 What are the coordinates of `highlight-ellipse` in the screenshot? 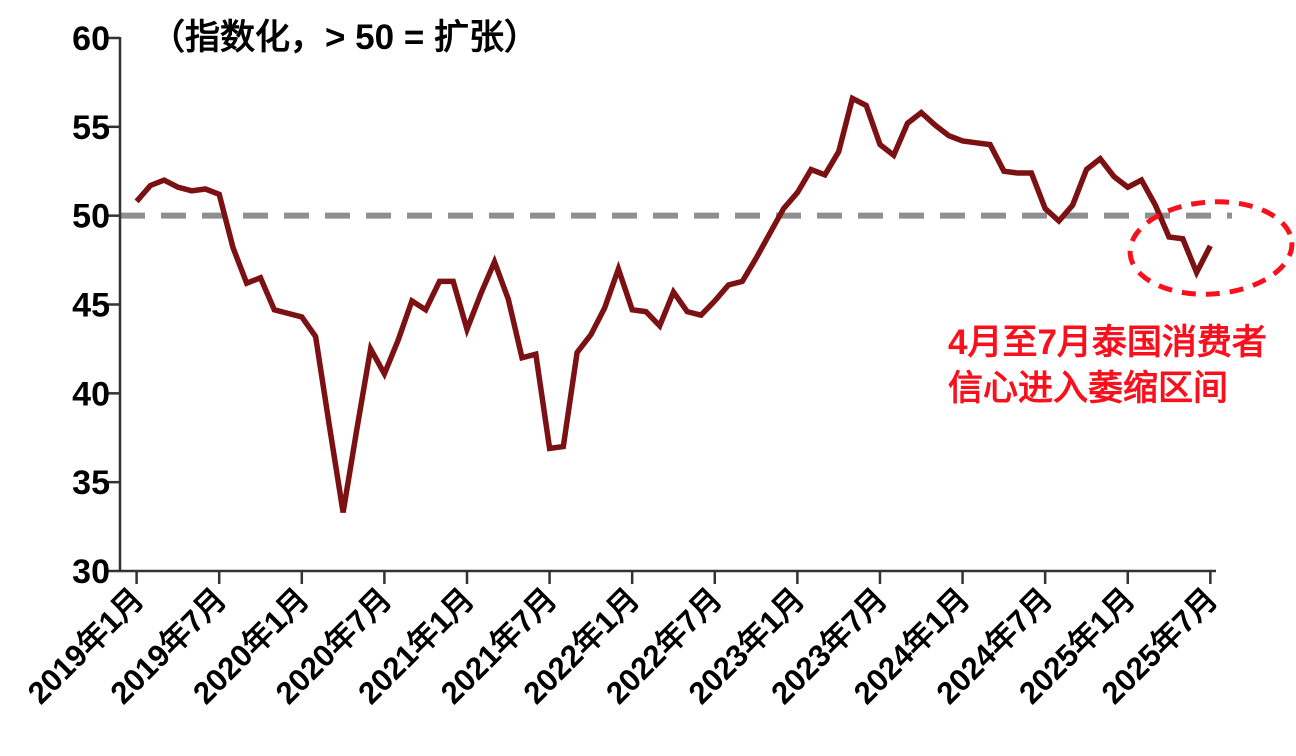 It's located at (1211, 248).